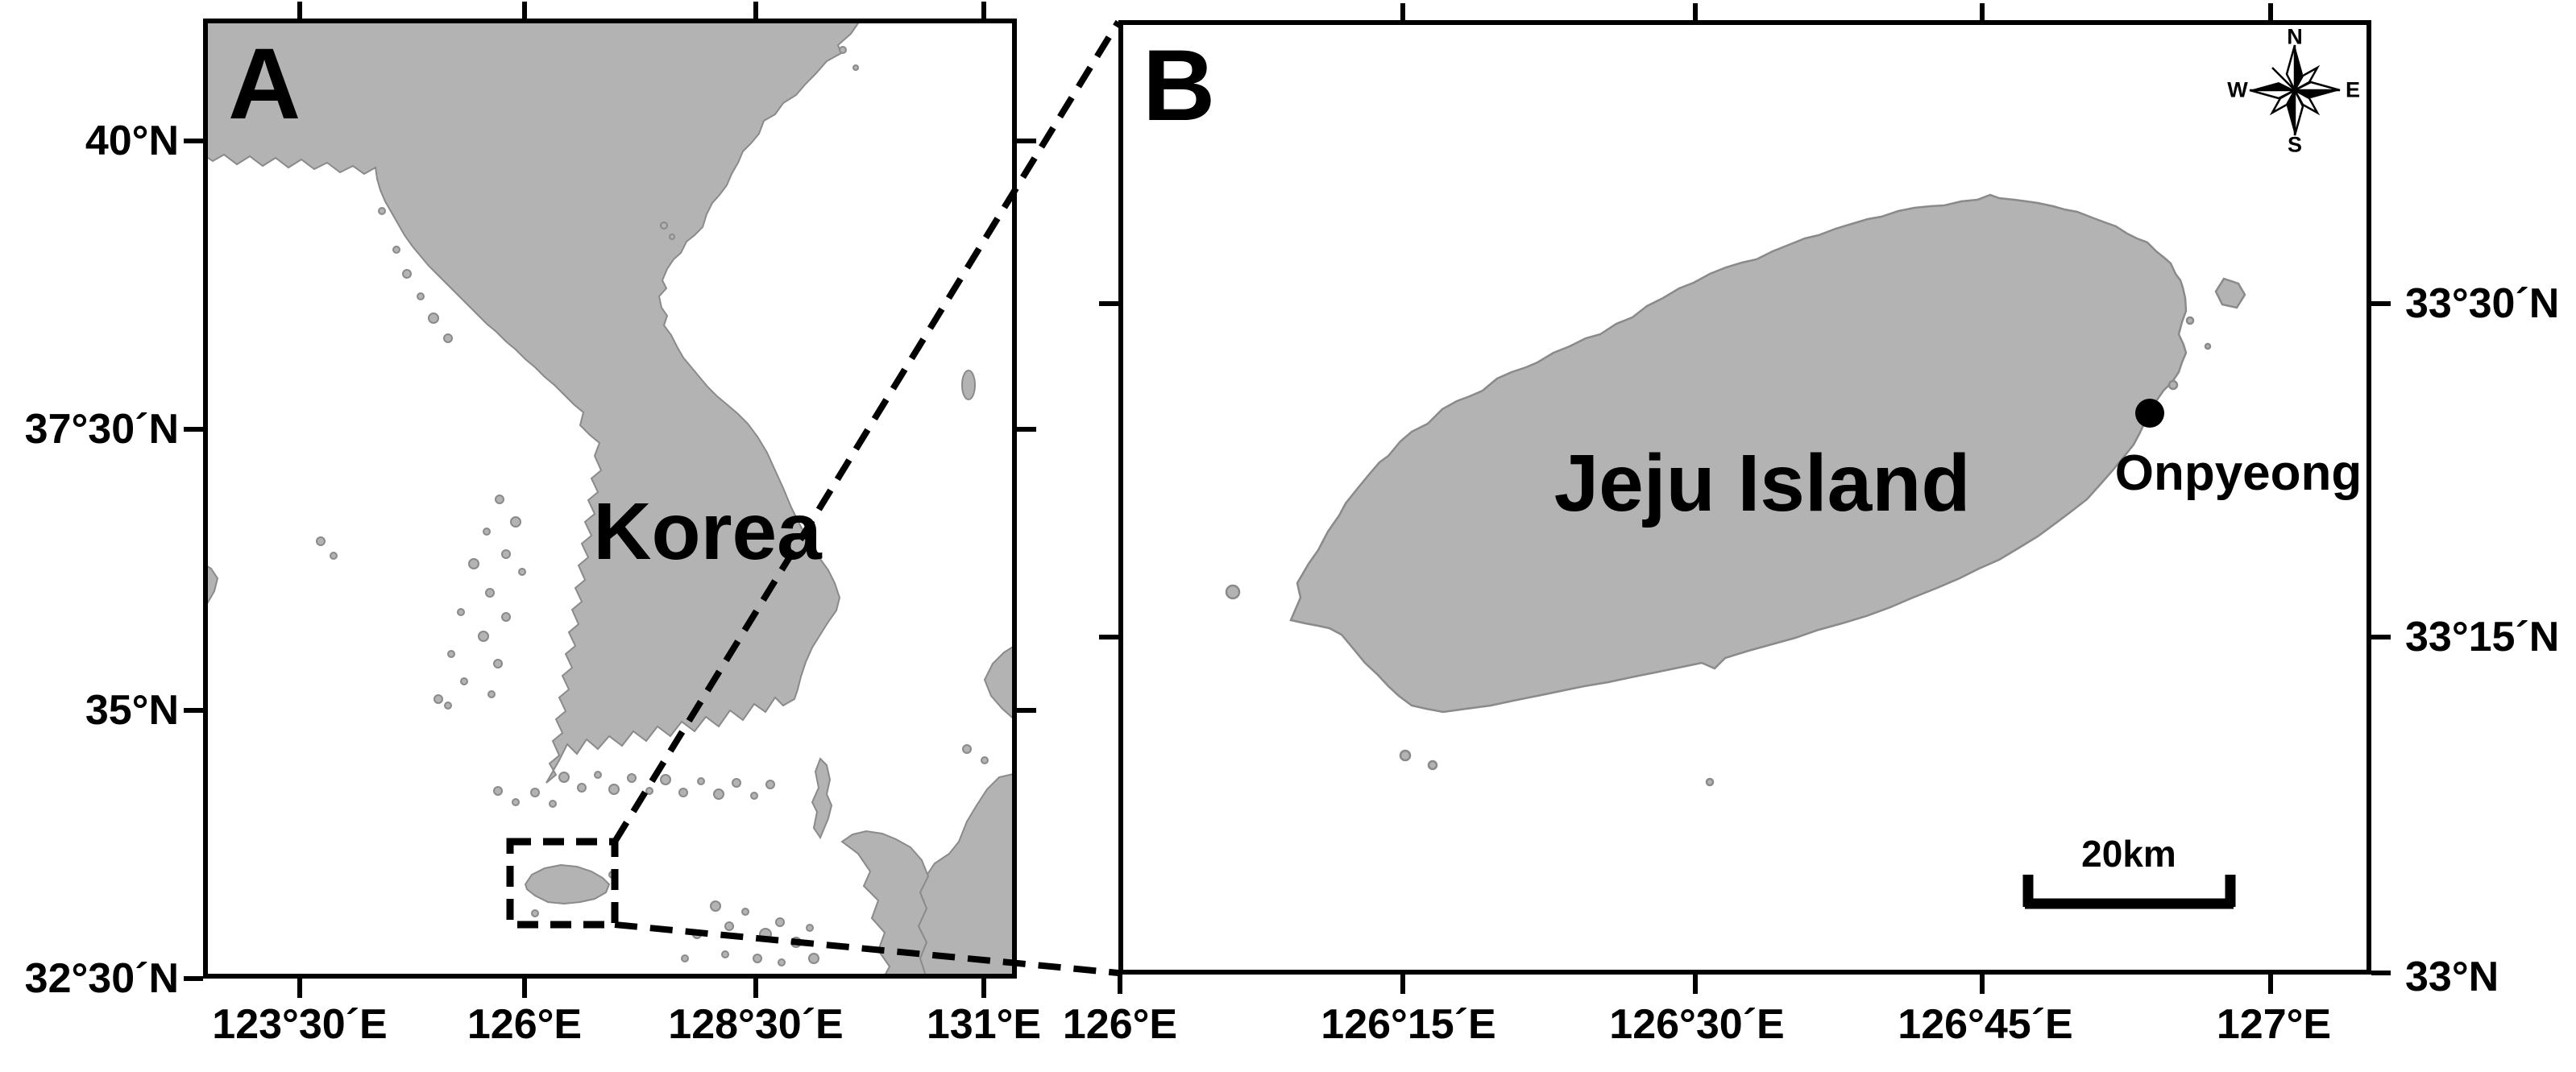  I want to click on panel-b-lon-label-126e: 126°E, so click(1120, 1024).